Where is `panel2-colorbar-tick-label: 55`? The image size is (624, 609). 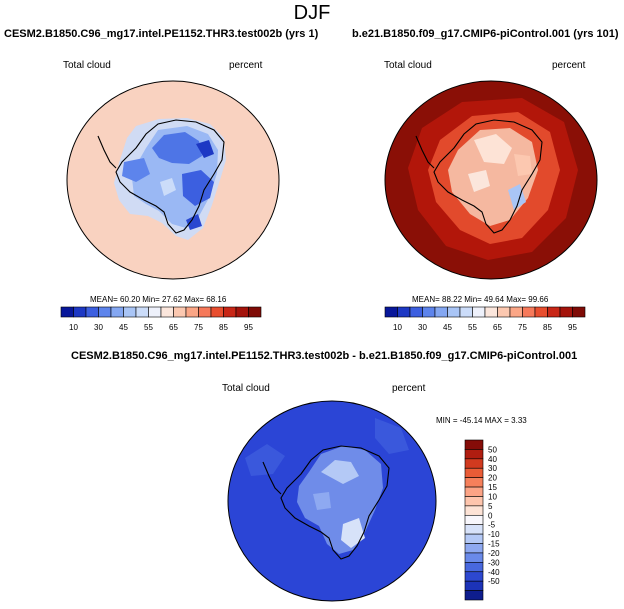 panel2-colorbar-tick-label: 55 is located at coordinates (472, 327).